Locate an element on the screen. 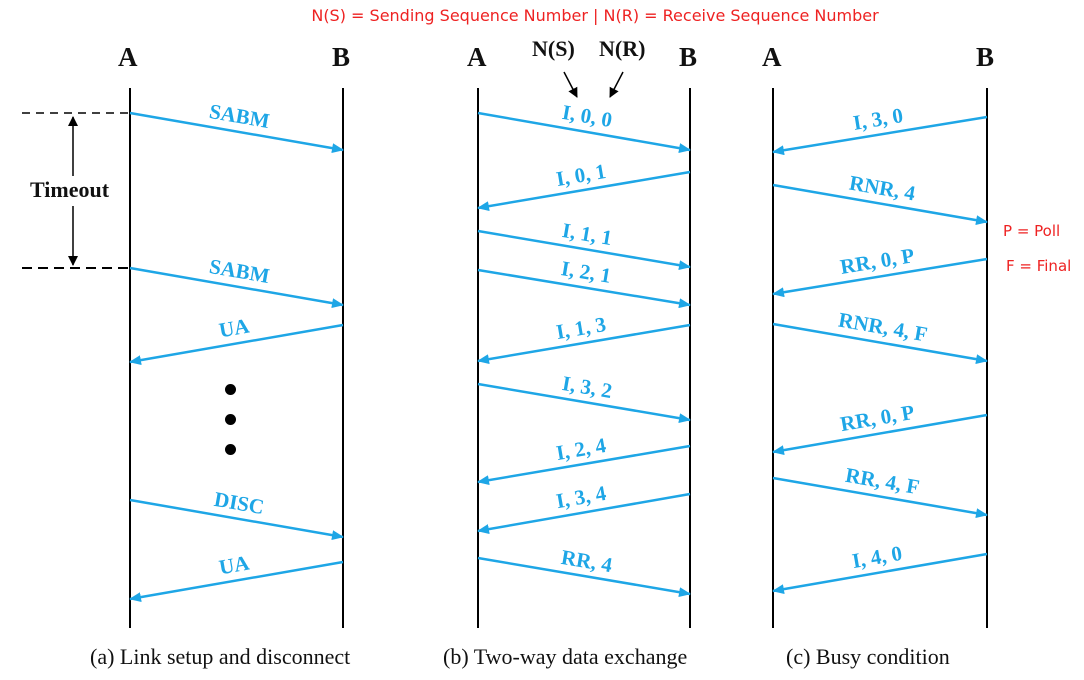 This screenshot has height=680, width=1084. nr-pointer-arrow is located at coordinates (616, 84).